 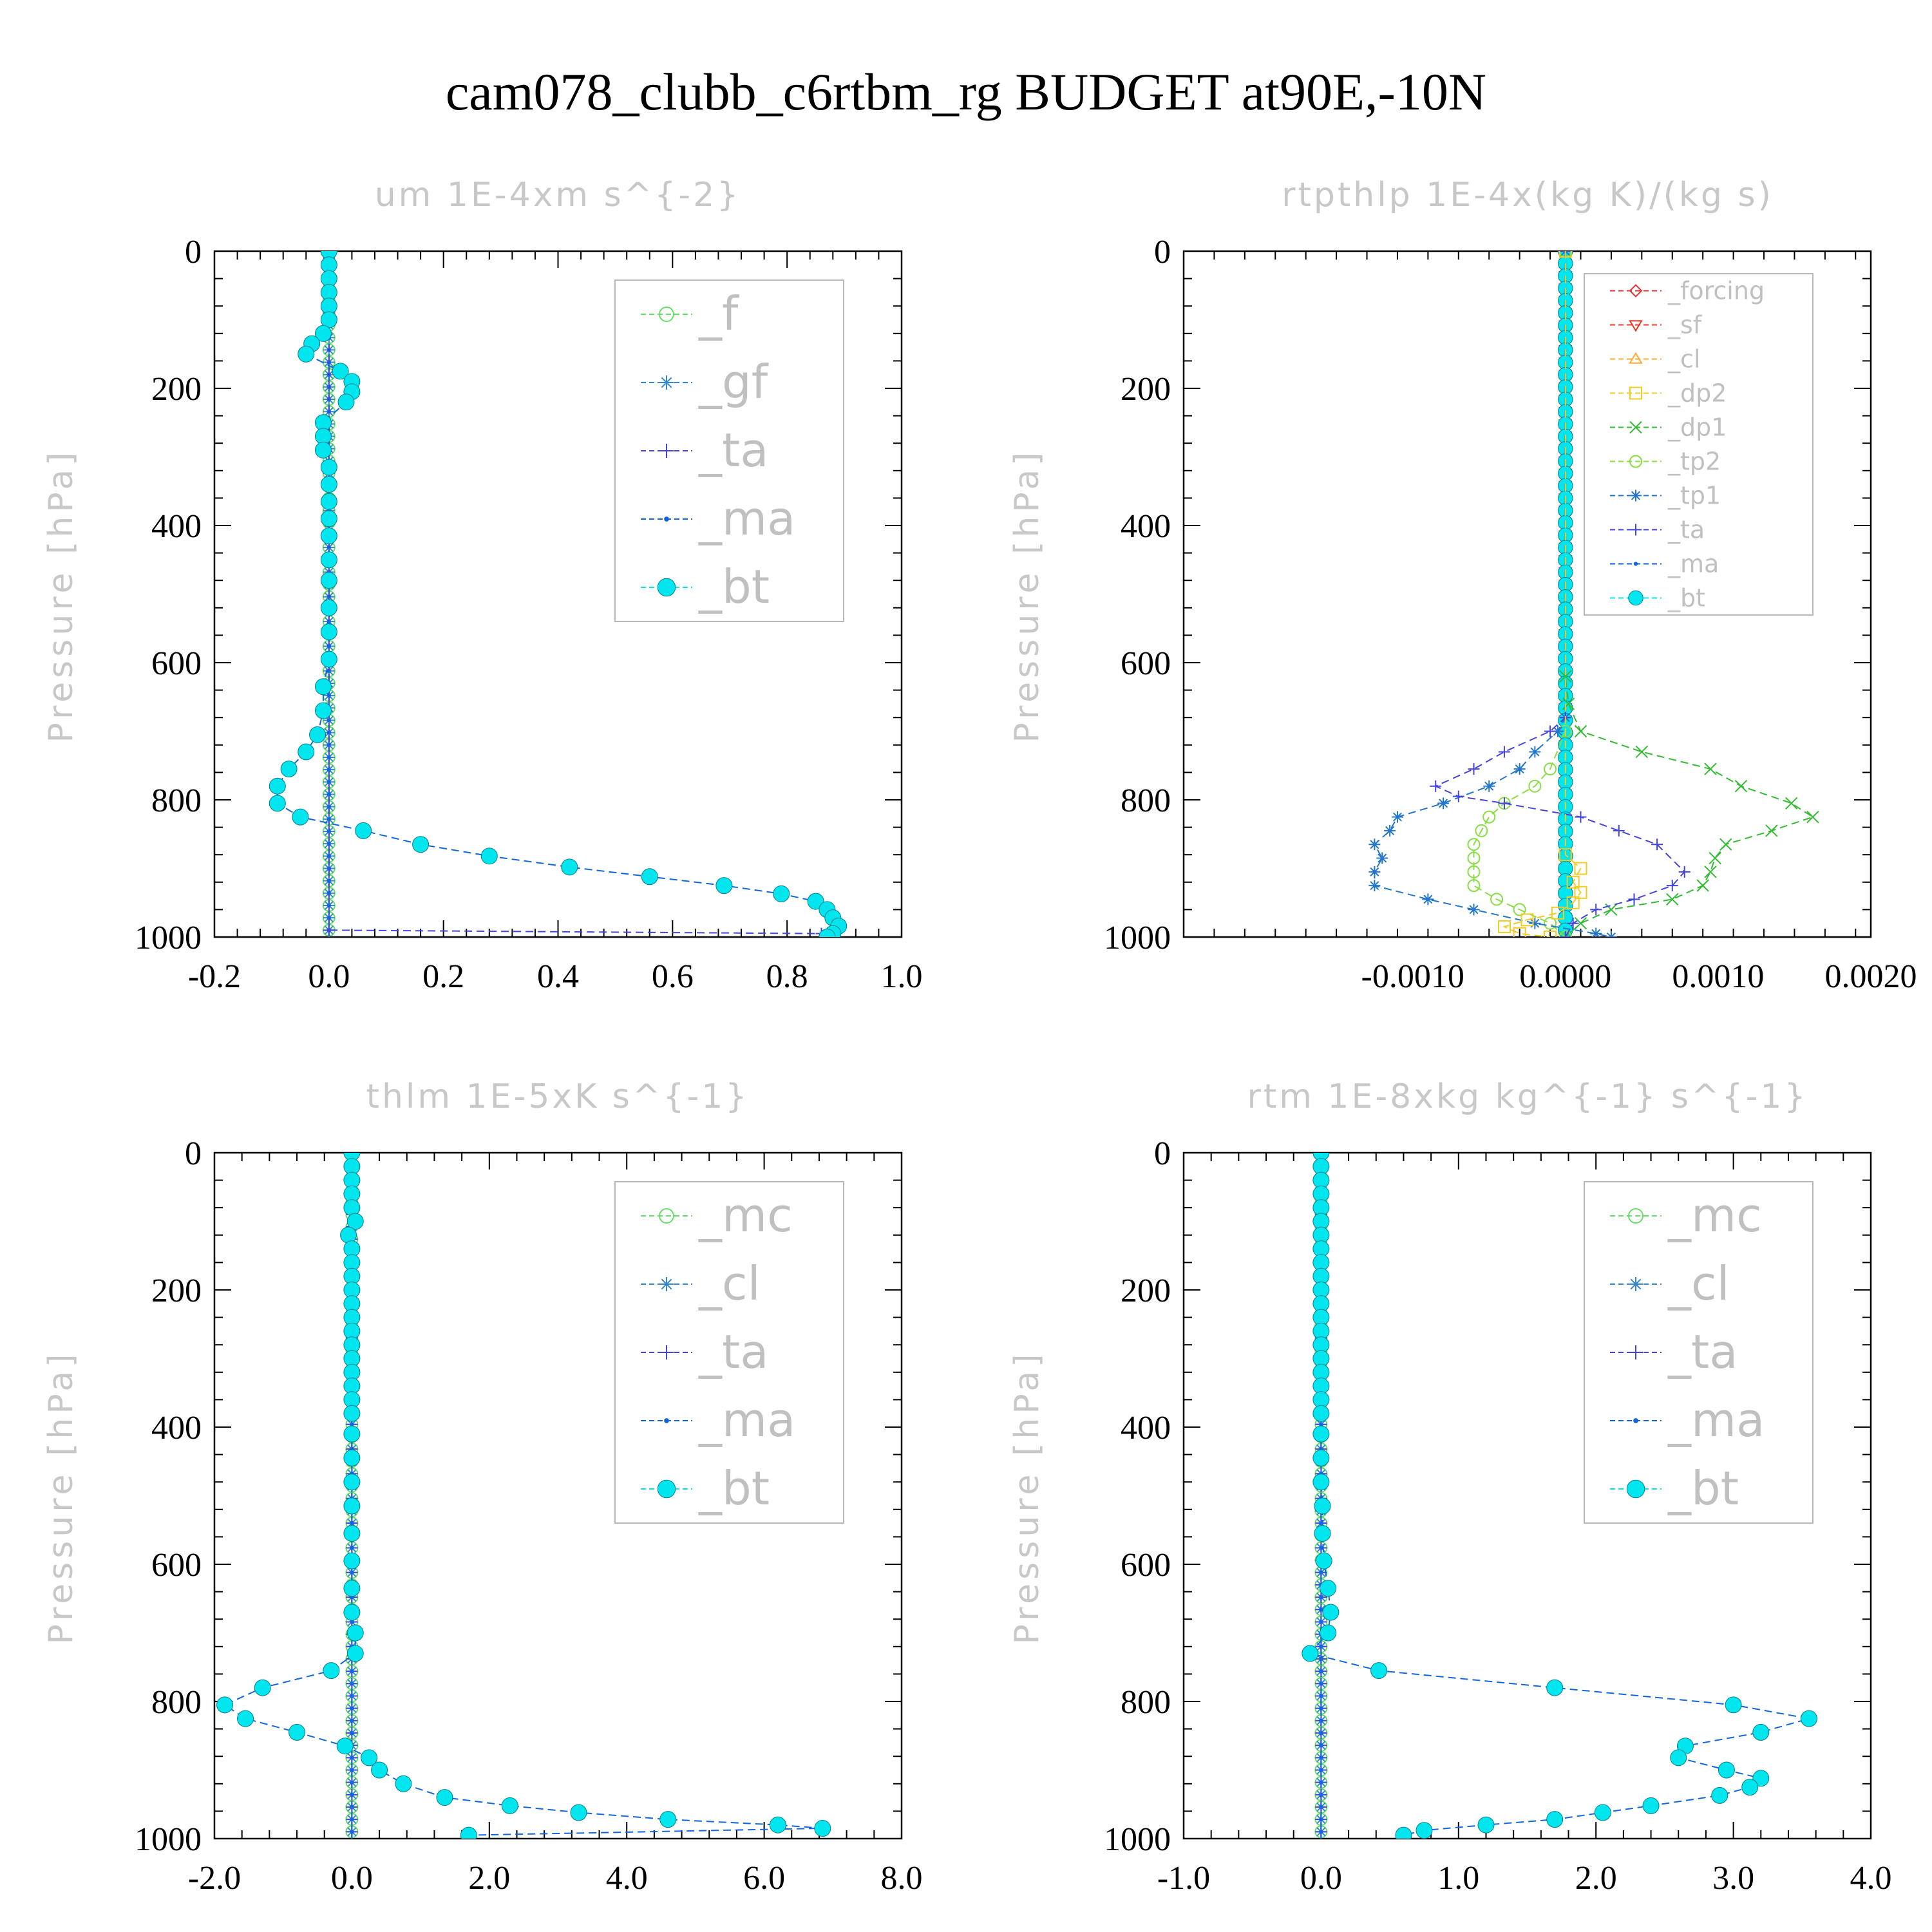 I want to click on series-dp2-line, so click(x=1542, y=594).